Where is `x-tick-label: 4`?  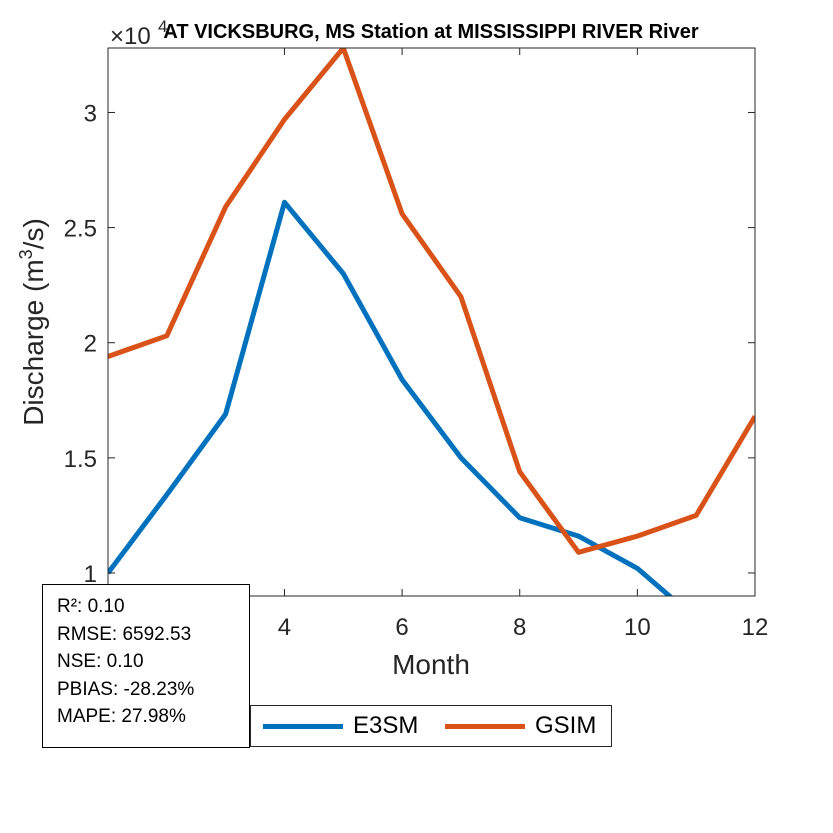
x-tick-label: 4 is located at coordinates (284, 627).